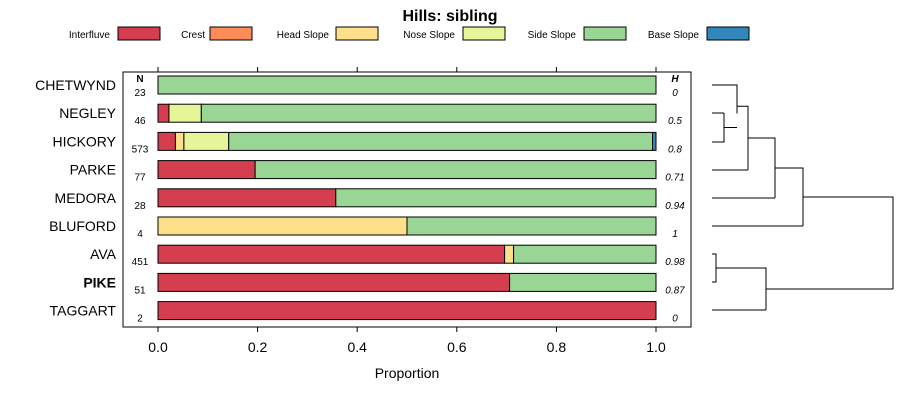  What do you see at coordinates (103, 254) in the screenshot?
I see `category-label: AVA` at bounding box center [103, 254].